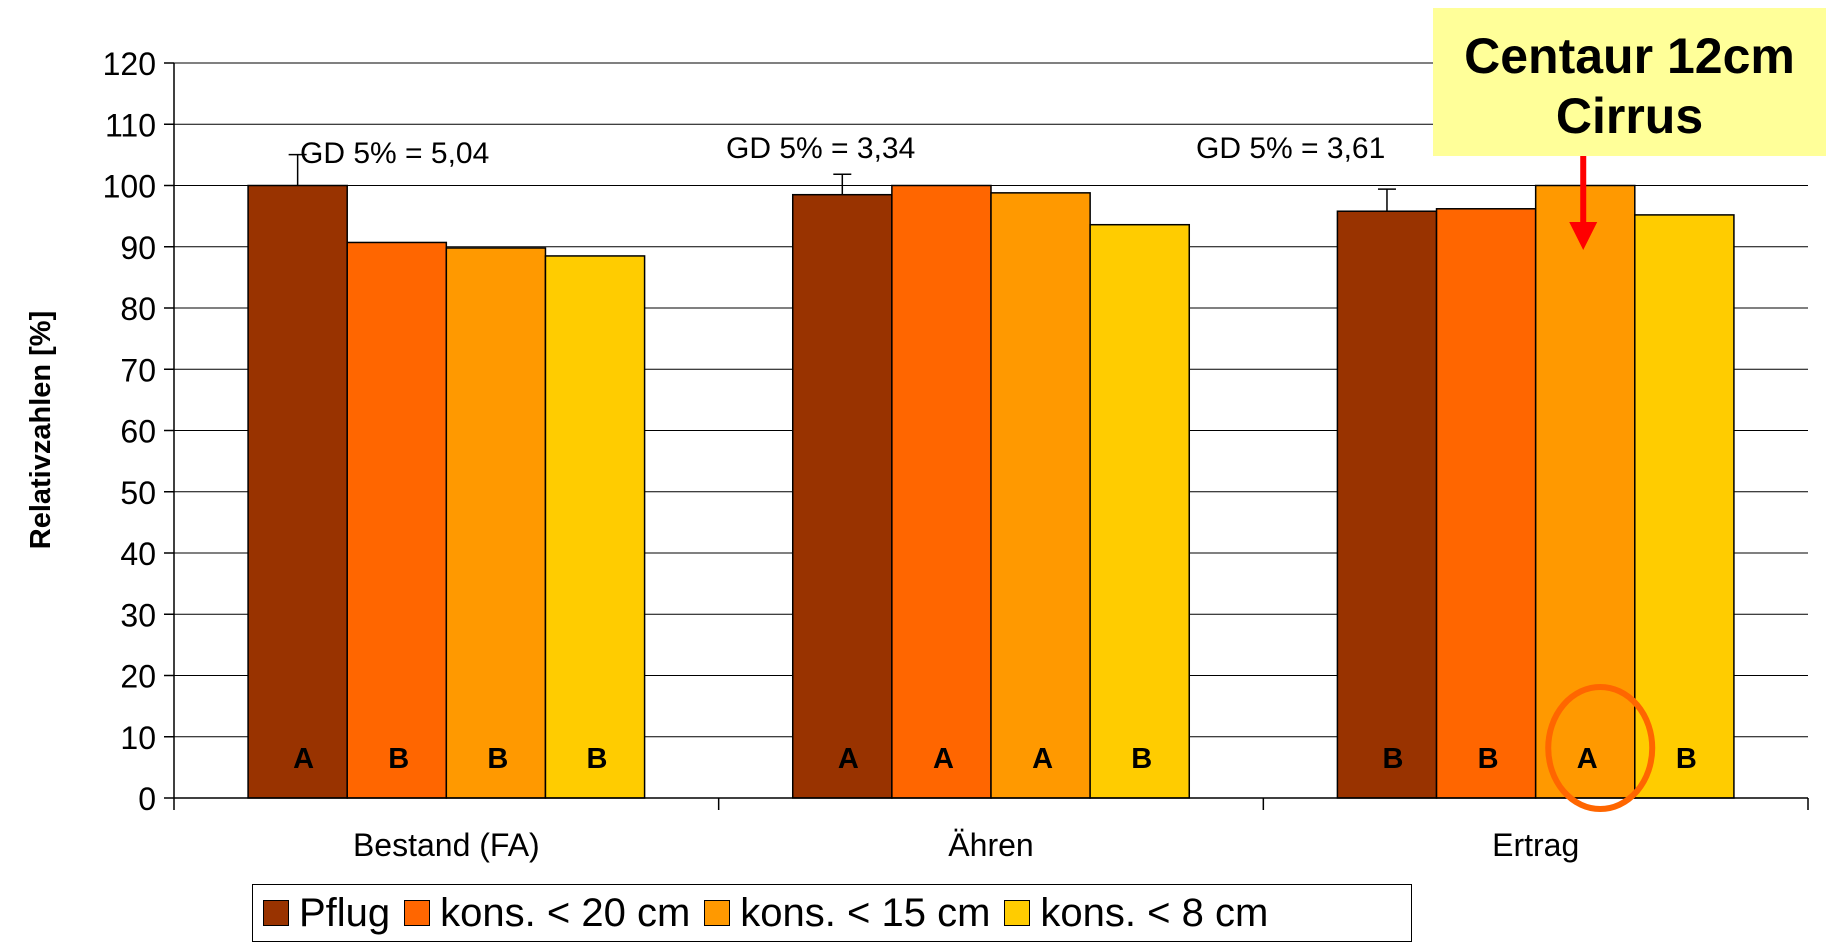 This screenshot has width=1834, height=943. I want to click on x-tick-labels: Bestand (FA) Ähren Ertrag, so click(966, 845).